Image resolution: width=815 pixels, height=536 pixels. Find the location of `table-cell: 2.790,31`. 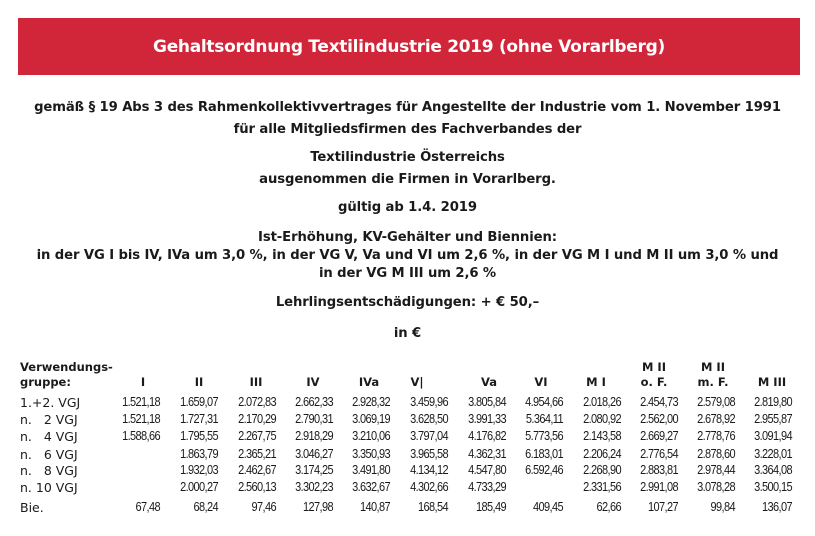

table-cell: 2.790,31 is located at coordinates (314, 419).